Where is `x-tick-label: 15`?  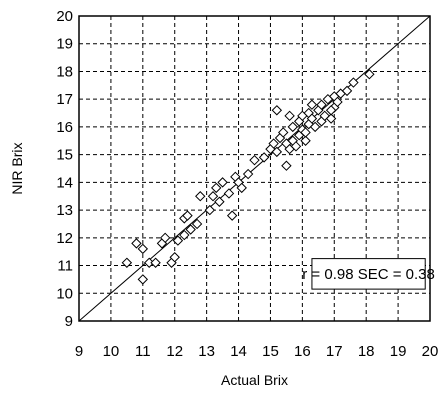 x-tick-label: 15 is located at coordinates (270, 351).